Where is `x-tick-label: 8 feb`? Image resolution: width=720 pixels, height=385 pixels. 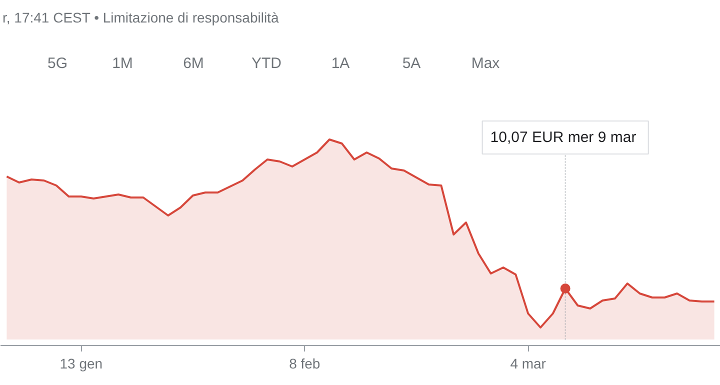 x-tick-label: 8 feb is located at coordinates (304, 364).